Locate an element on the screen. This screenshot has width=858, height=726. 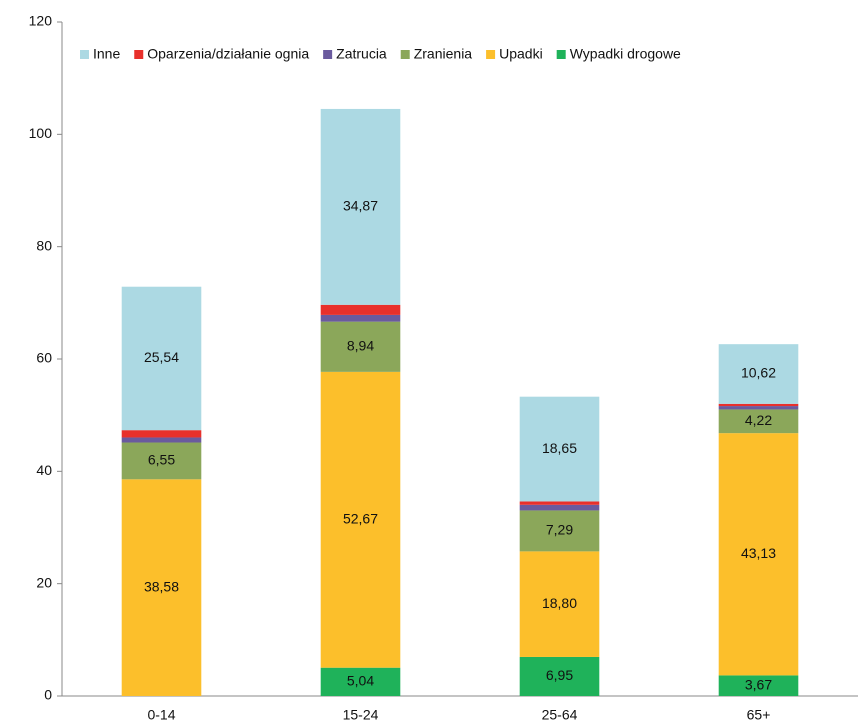
y-tick-label: 20 is located at coordinates (44, 582).